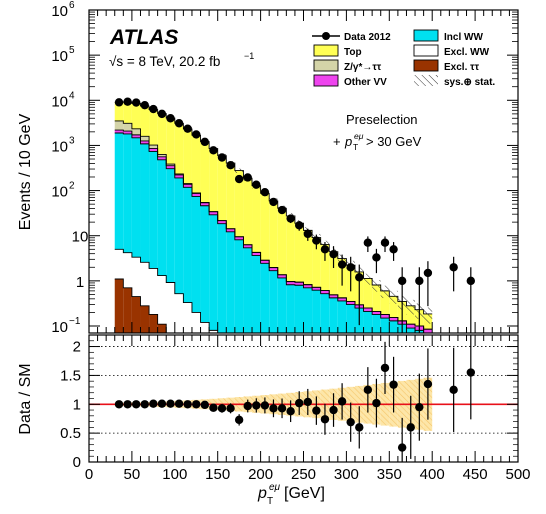 This screenshot has height=514, width=546. I want to click on region-label-var: p, so click(348, 141).